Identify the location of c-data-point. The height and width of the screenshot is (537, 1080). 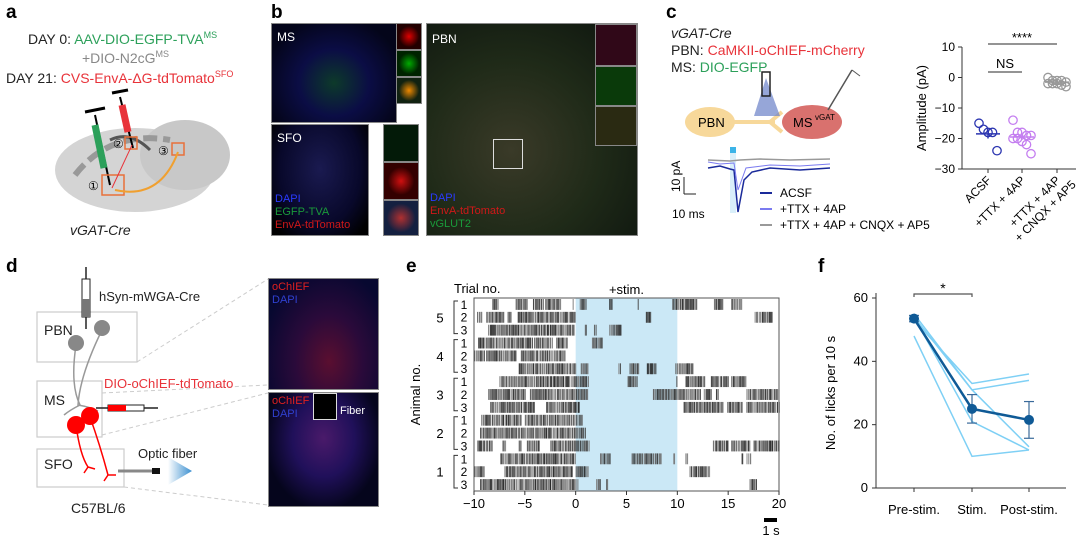
(1057, 83).